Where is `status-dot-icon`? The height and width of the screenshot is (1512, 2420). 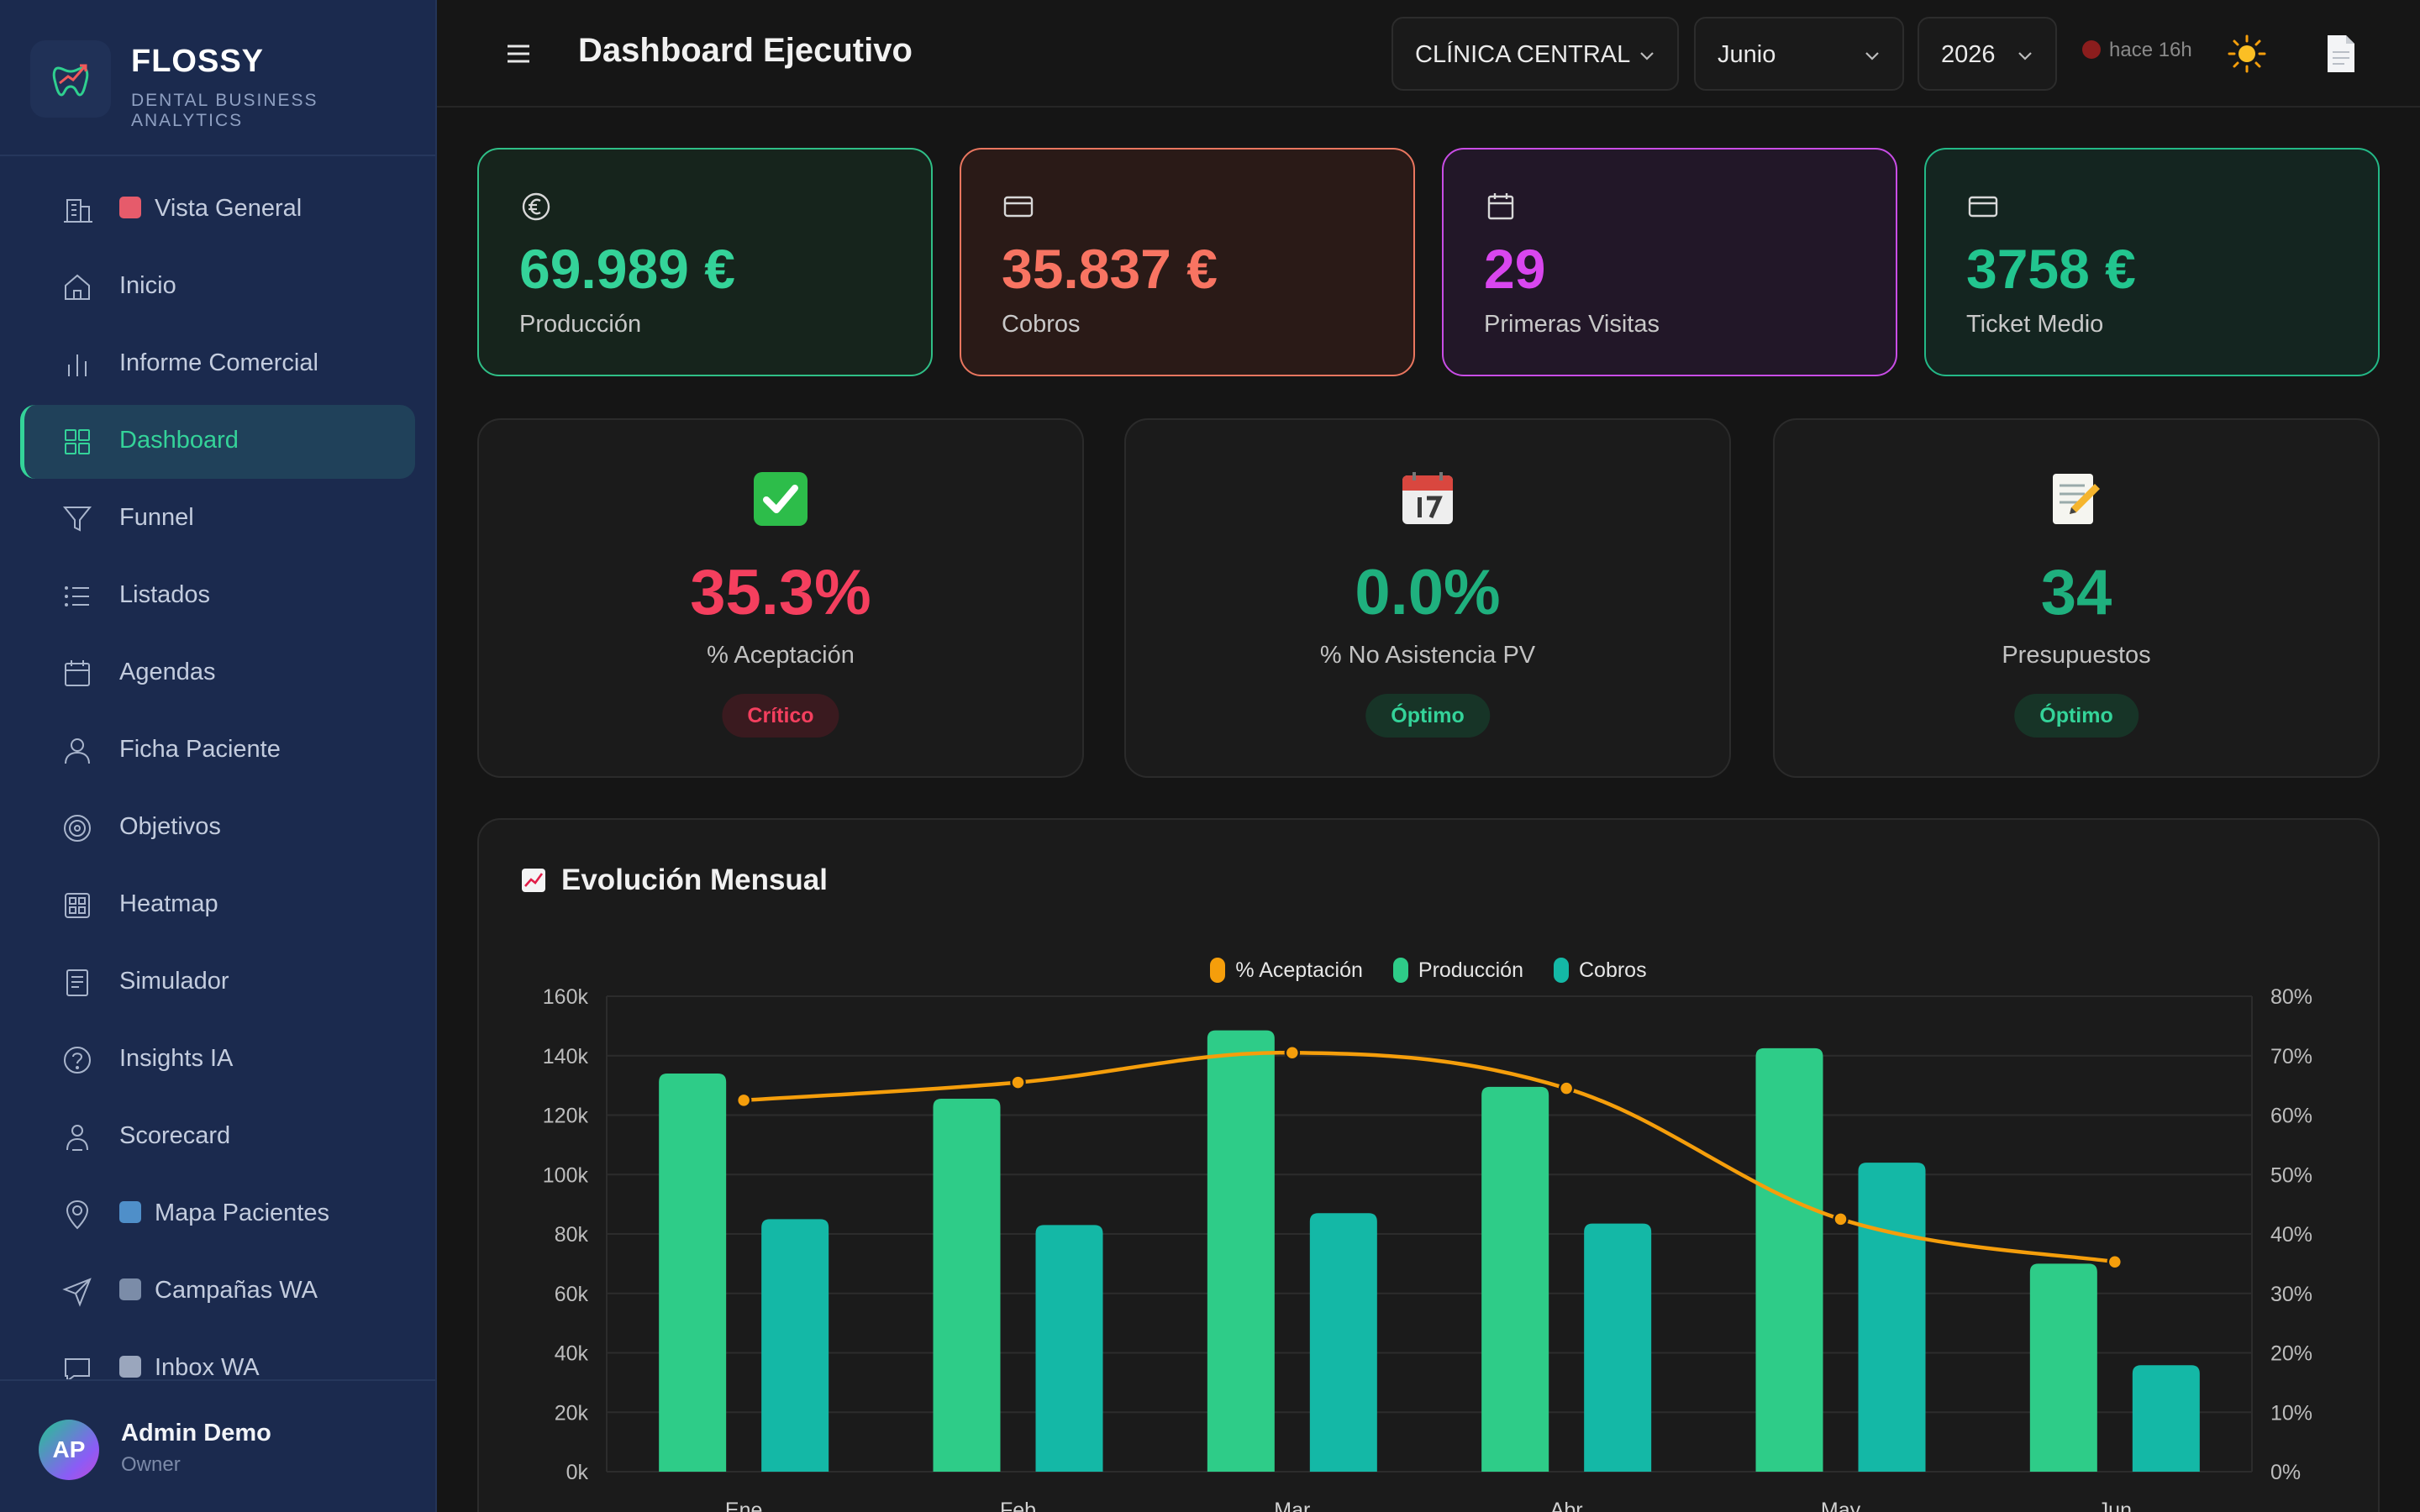 status-dot-icon is located at coordinates (2091, 49).